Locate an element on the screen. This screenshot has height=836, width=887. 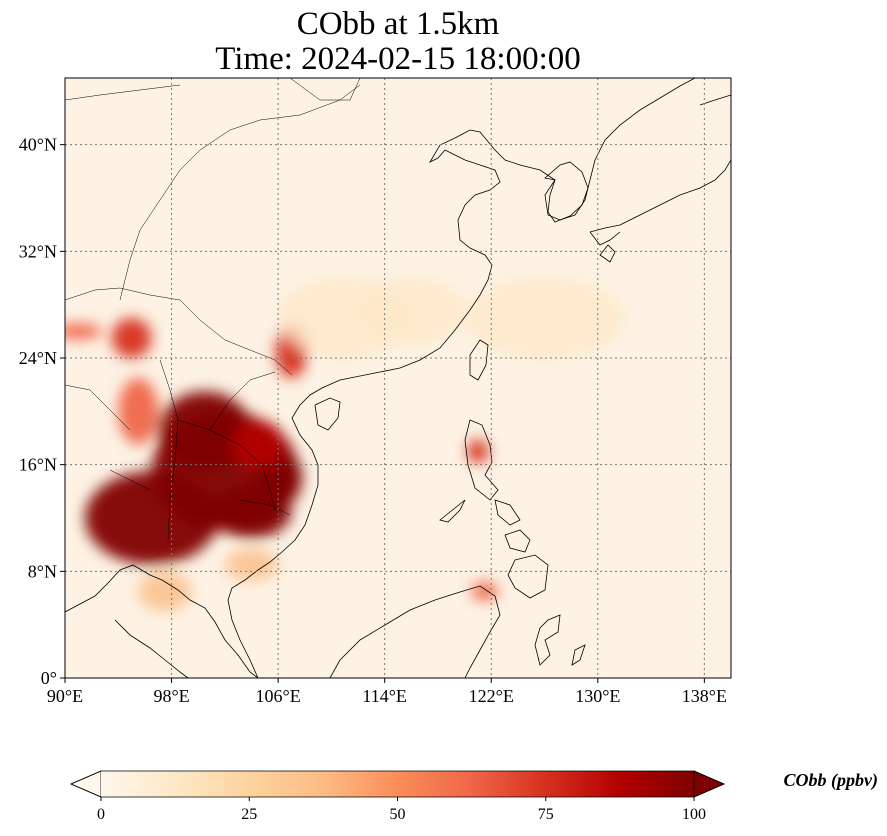
colorbar-tick-label: 25 is located at coordinates (249, 814).